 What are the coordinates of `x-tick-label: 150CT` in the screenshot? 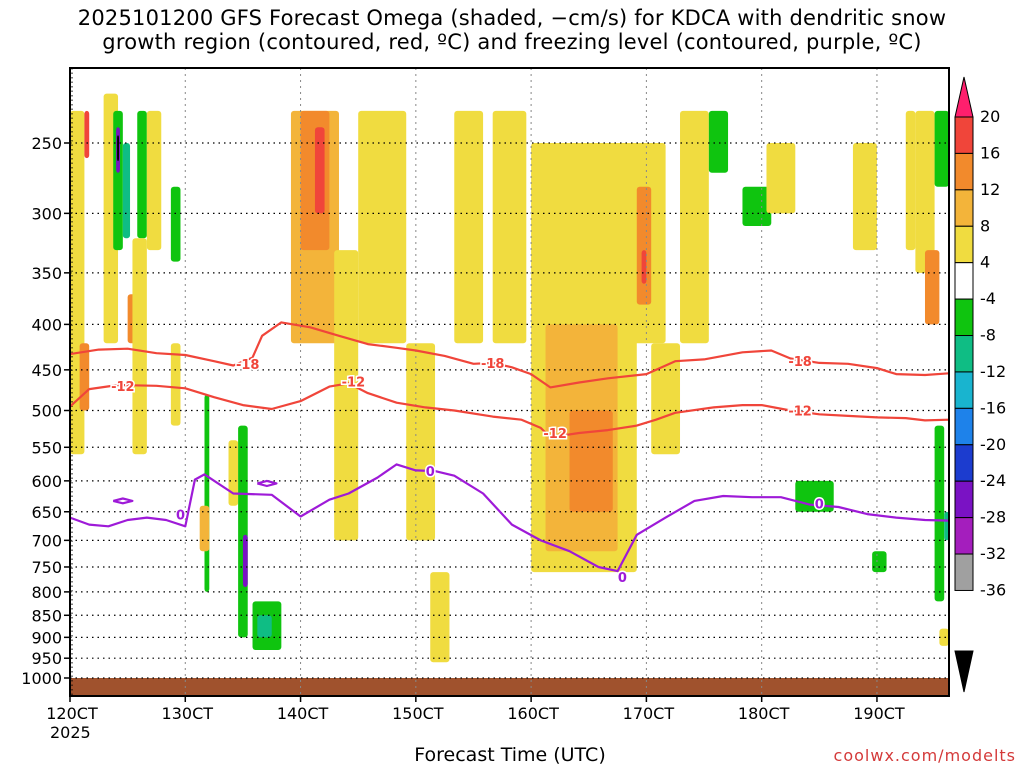 It's located at (418, 713).